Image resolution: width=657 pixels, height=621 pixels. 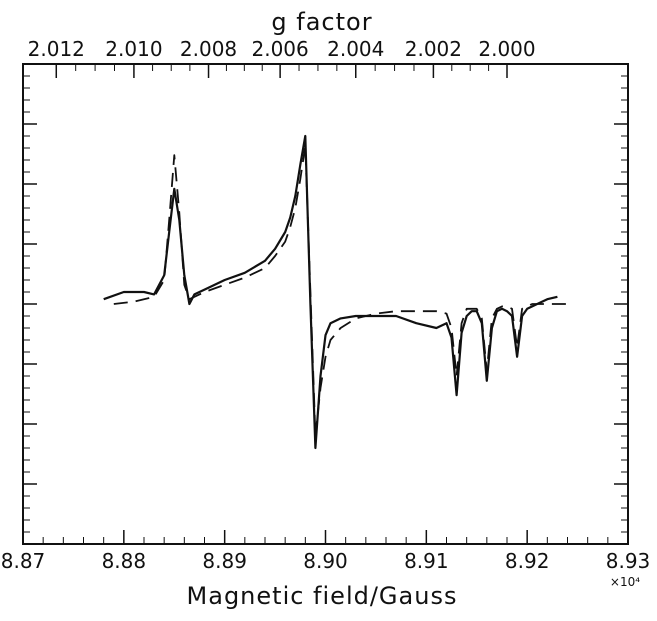 I want to click on x-tick-label: 8.93, so click(x=628, y=561).